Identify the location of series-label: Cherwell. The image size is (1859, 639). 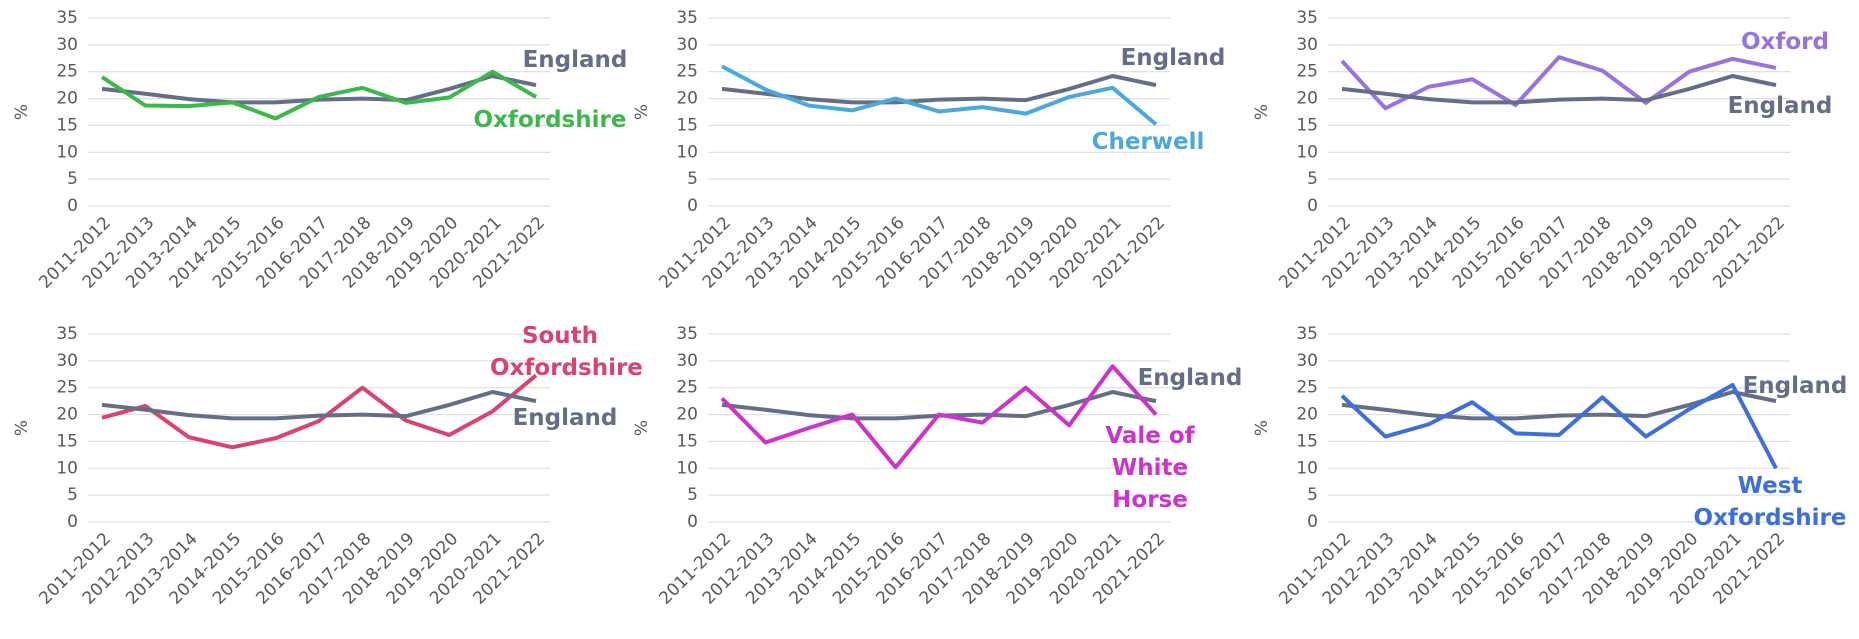
(1148, 142).